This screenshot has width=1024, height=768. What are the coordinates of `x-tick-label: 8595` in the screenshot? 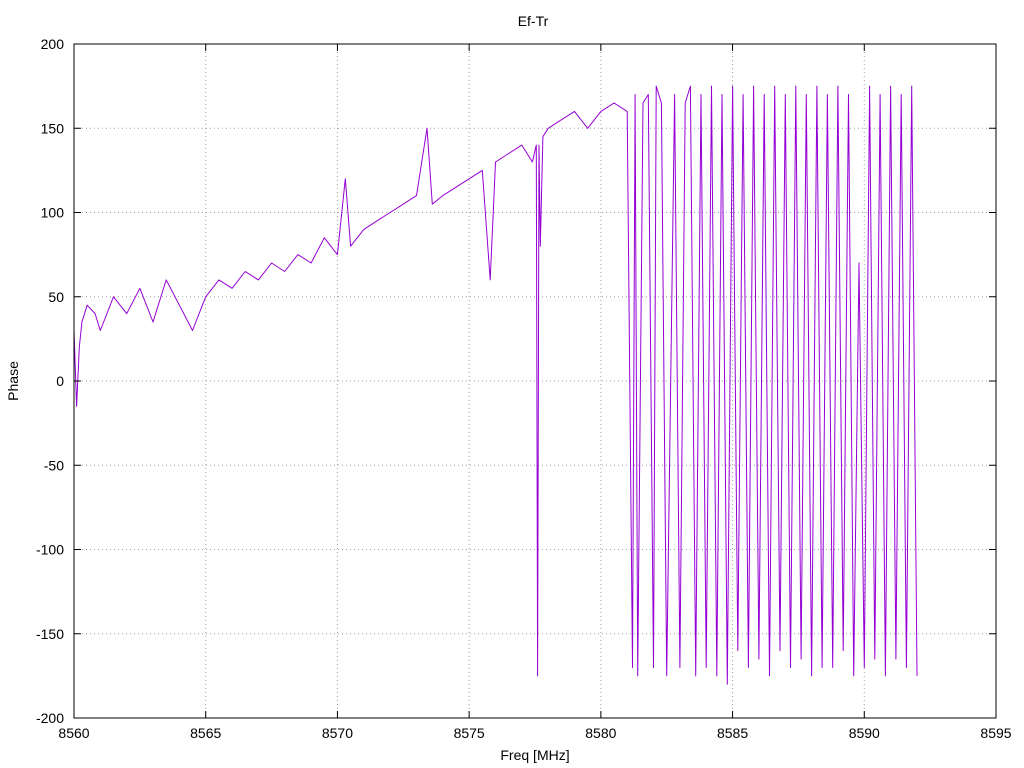 It's located at (995, 733).